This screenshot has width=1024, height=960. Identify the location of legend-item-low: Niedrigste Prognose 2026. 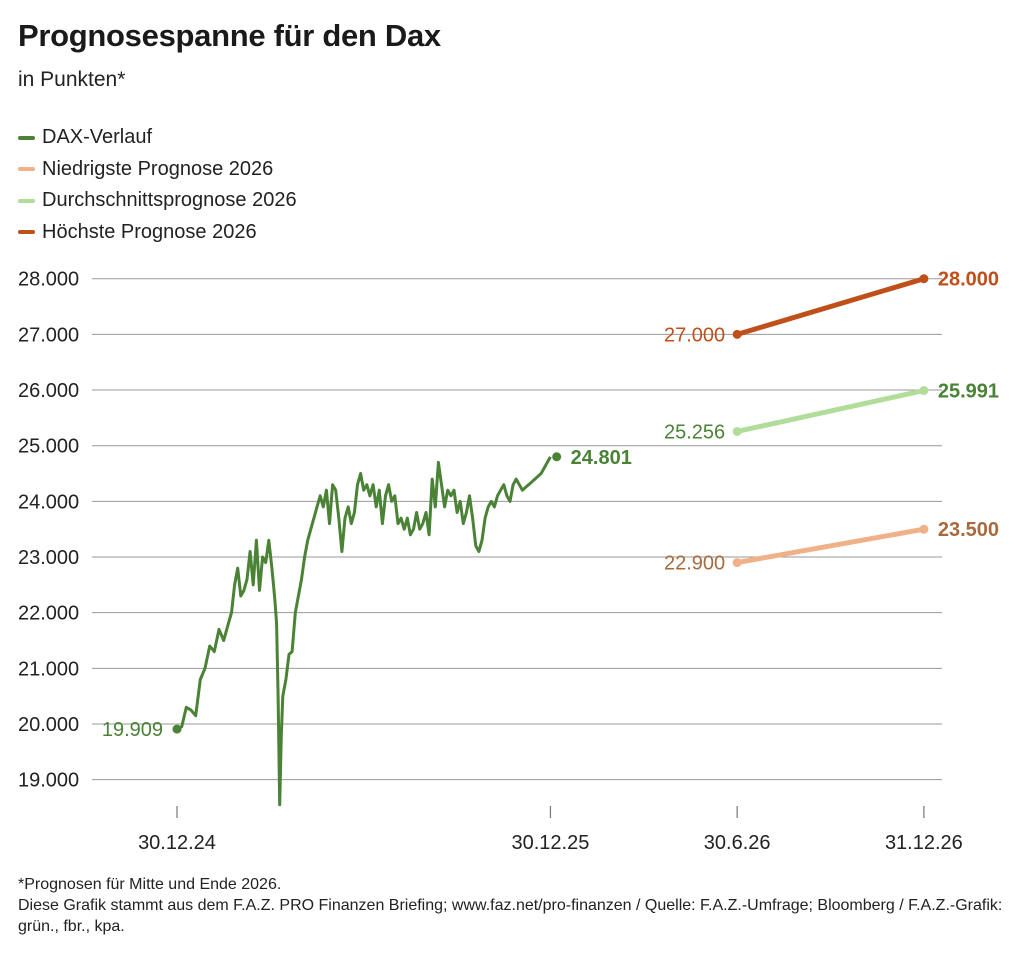
(157, 170).